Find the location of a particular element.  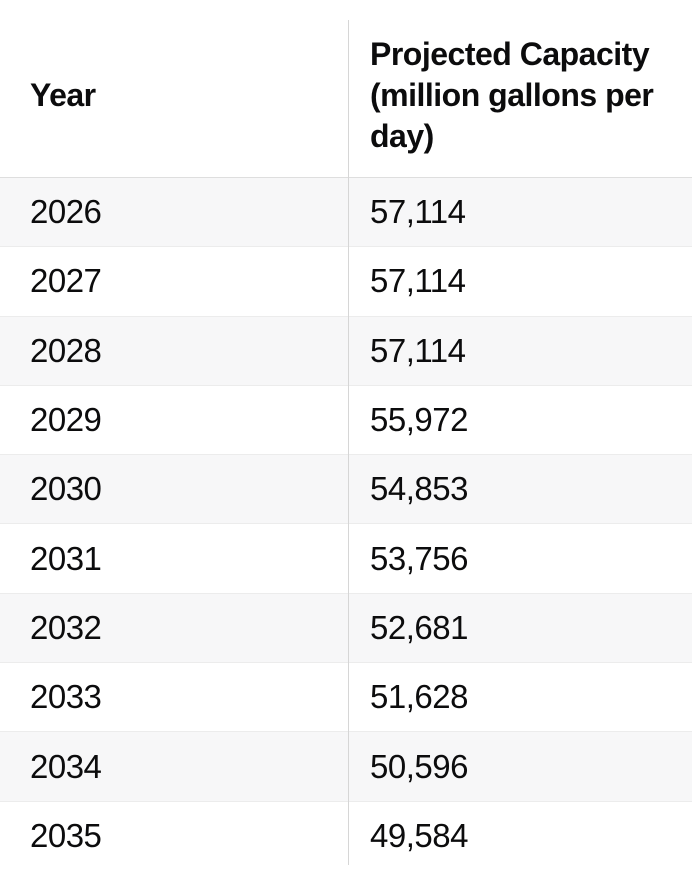

year-cell: 2034 is located at coordinates (174, 766).